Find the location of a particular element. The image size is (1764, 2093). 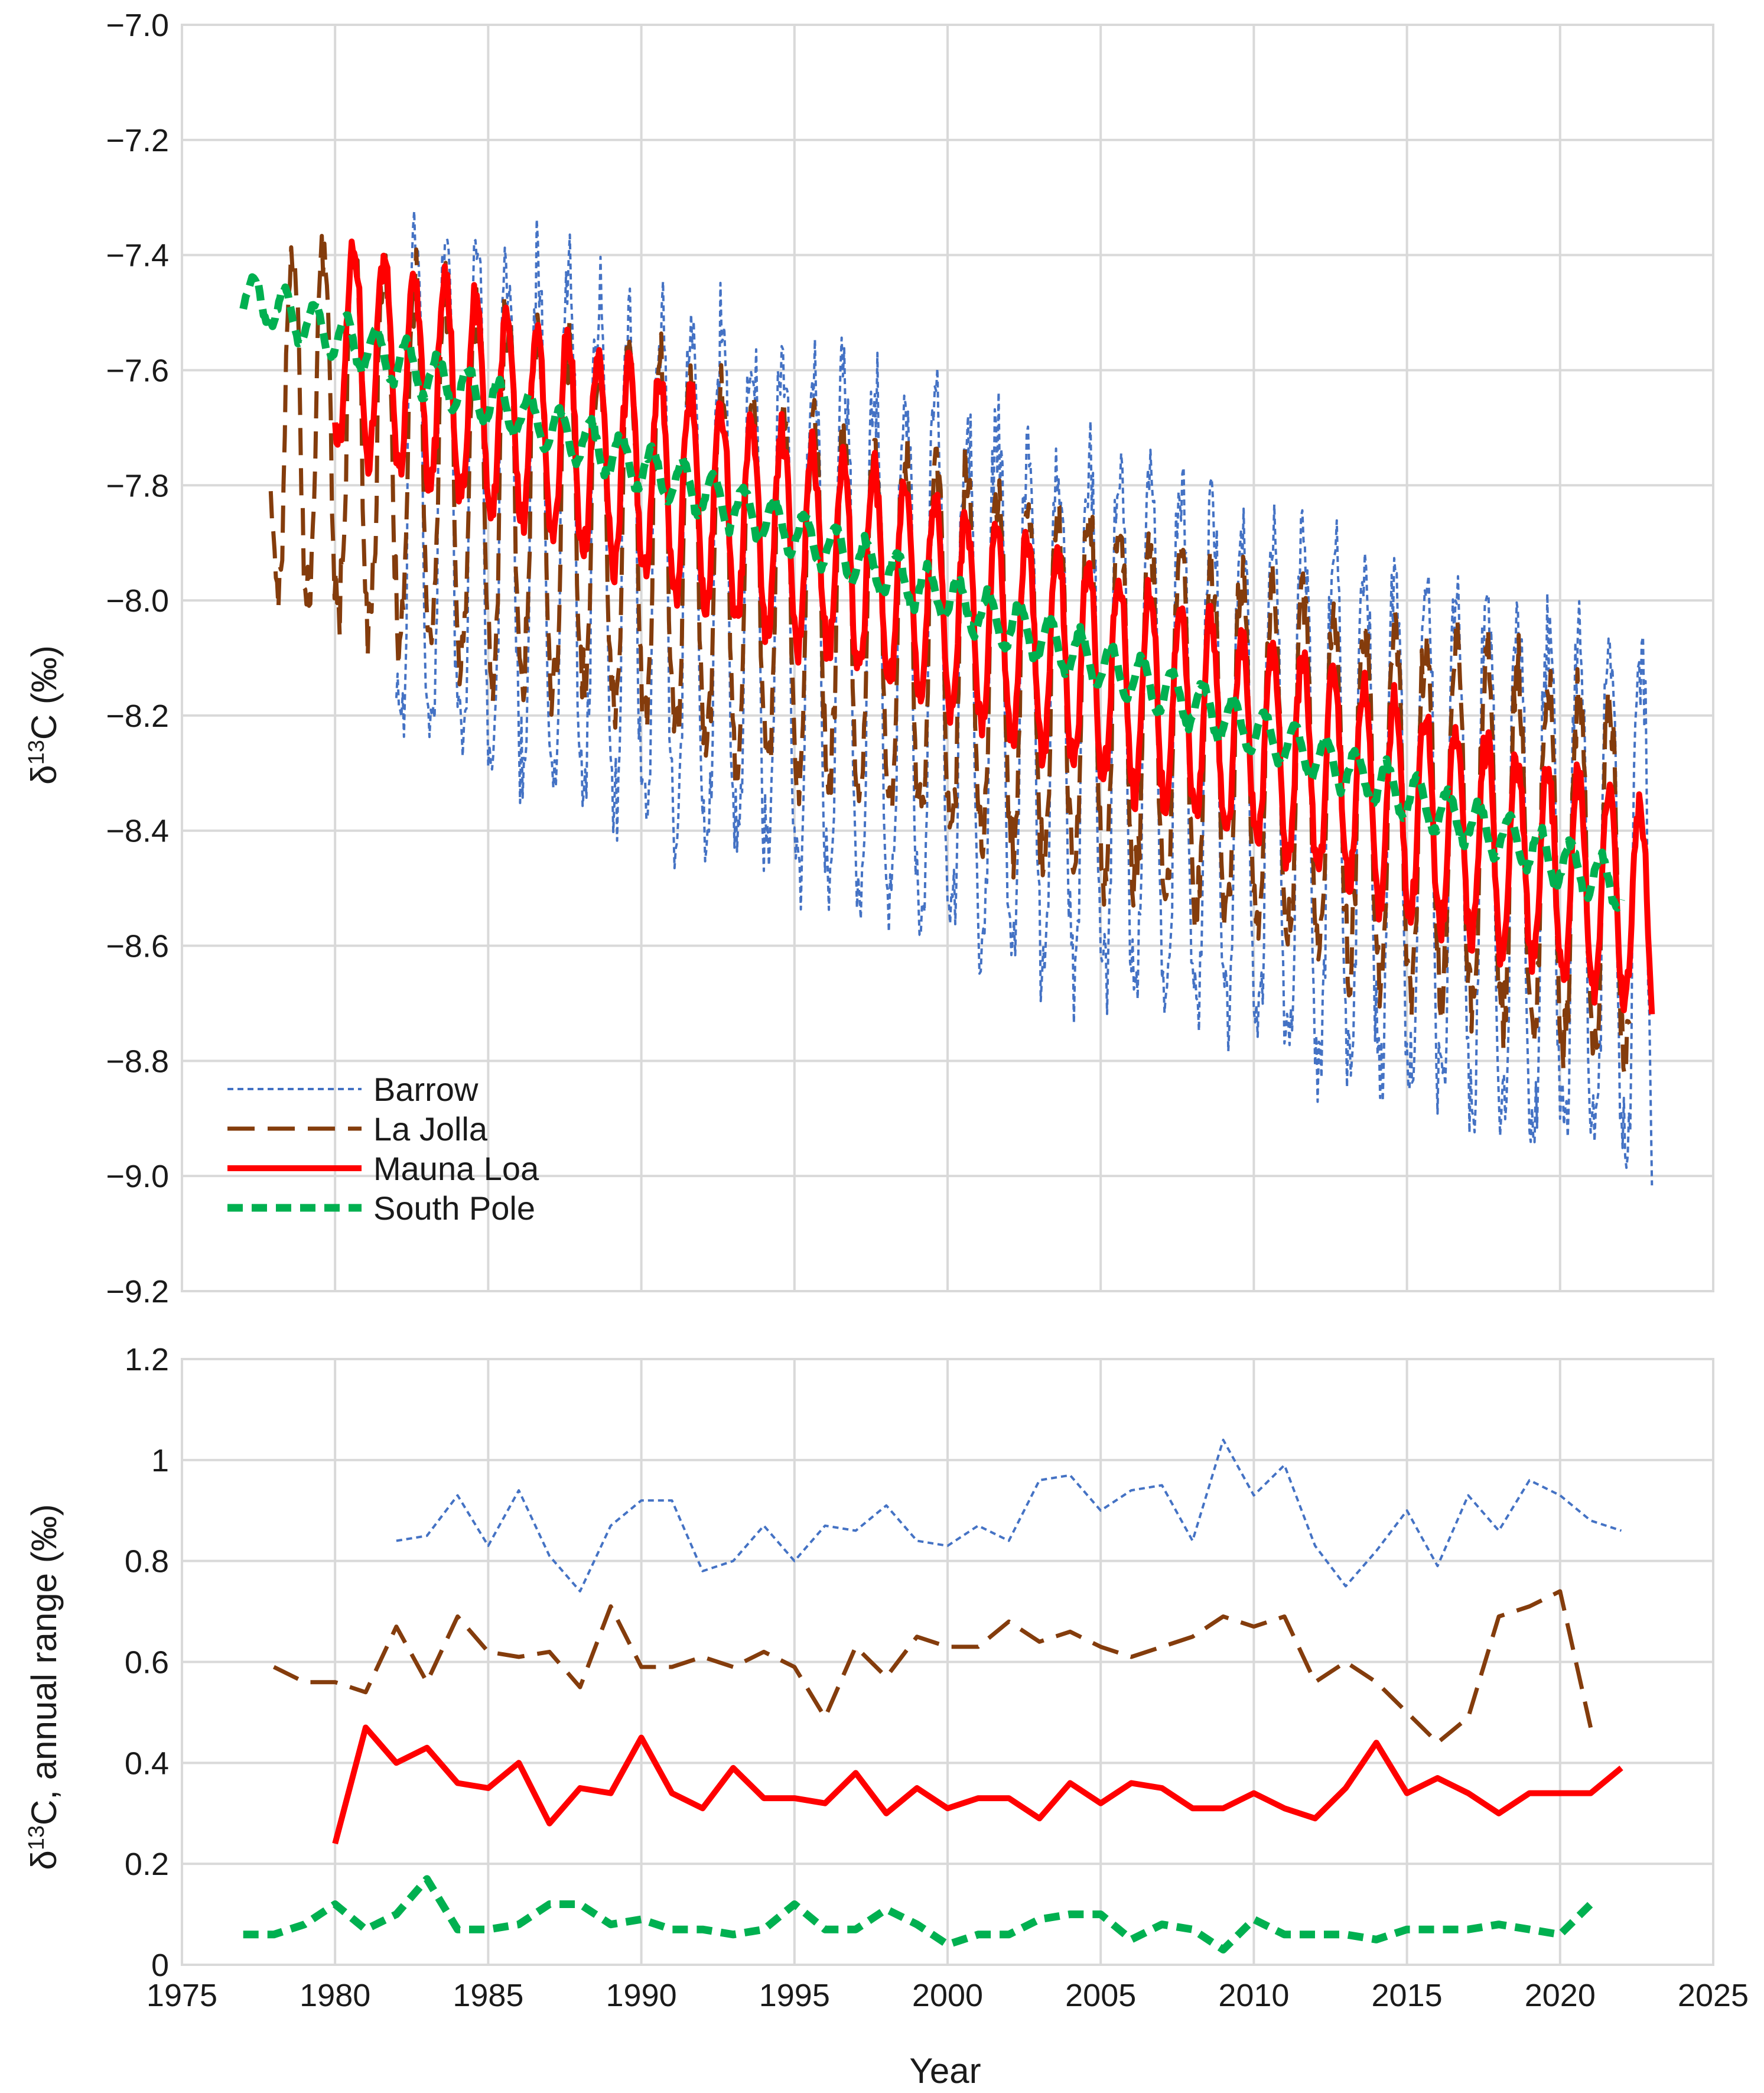

bottom-y-tick-label: 0.2 is located at coordinates (147, 1865).